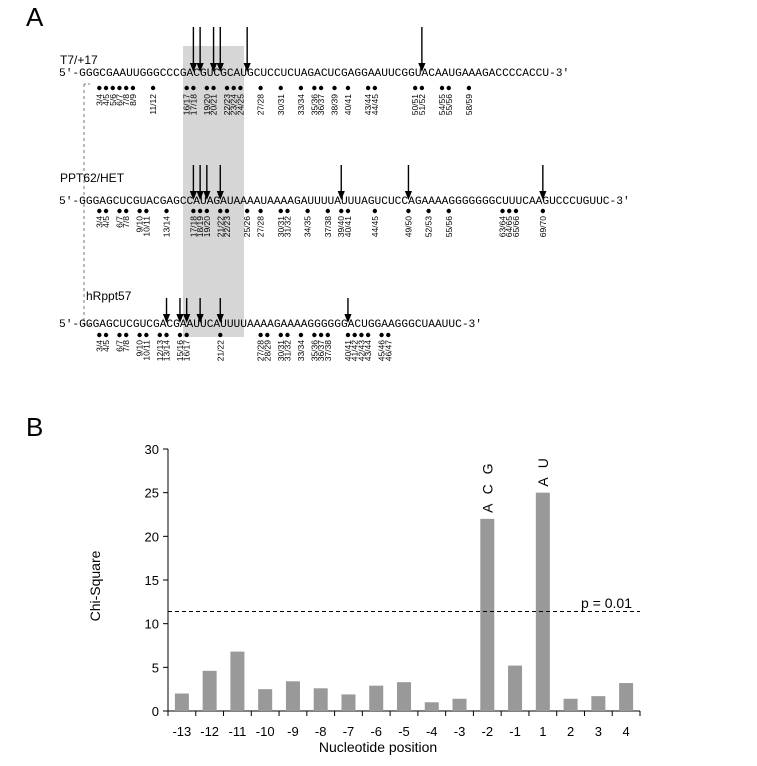 This screenshot has height=766, width=757. I want to click on position-label: 55/56, so click(449, 105).